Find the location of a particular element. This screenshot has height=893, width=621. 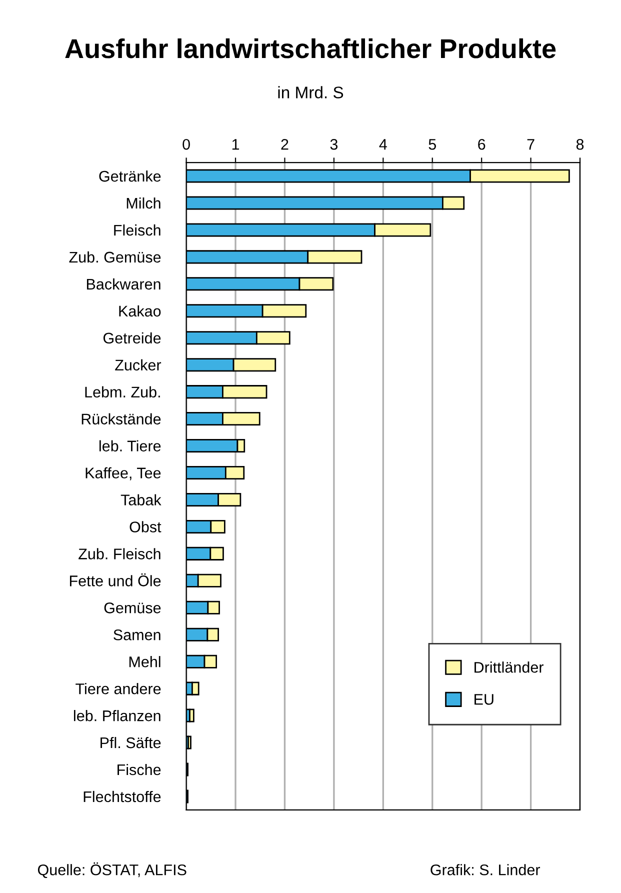

x-tick-label: 6 is located at coordinates (482, 144).